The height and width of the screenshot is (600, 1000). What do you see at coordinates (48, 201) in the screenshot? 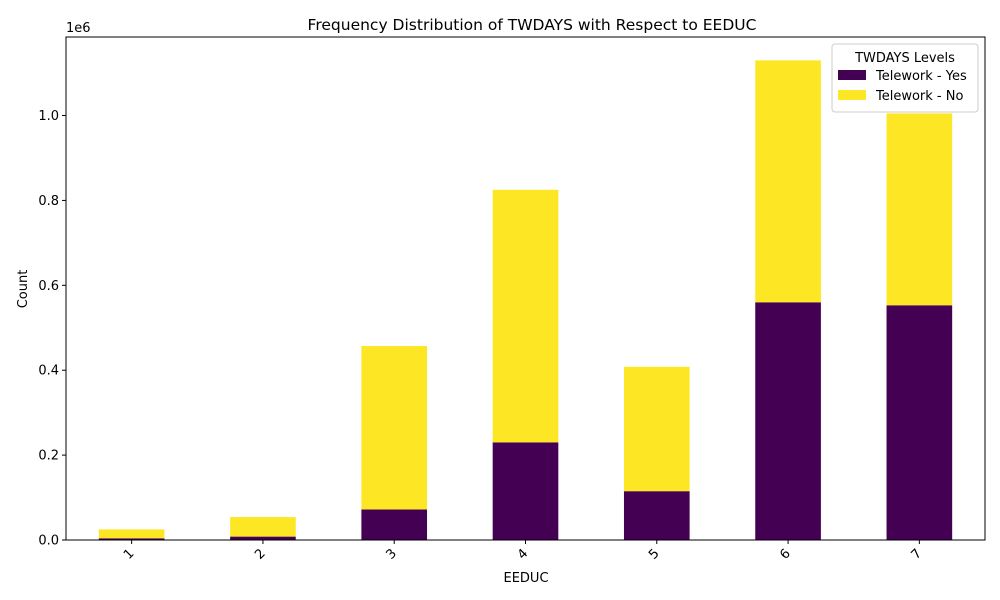
I see `y-tick-label: 0.8` at bounding box center [48, 201].